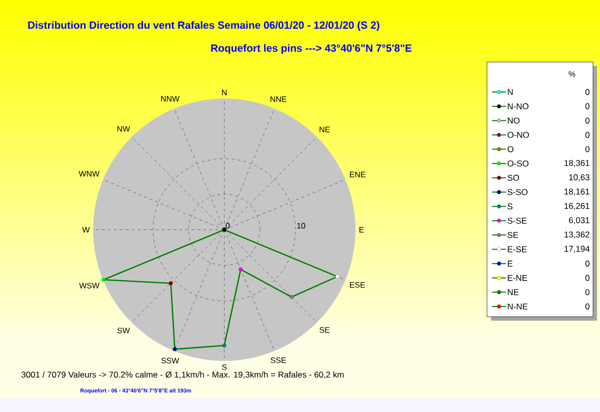 This screenshot has width=600, height=412. Describe the element at coordinates (577, 249) in the screenshot. I see `text: 17,194` at that location.